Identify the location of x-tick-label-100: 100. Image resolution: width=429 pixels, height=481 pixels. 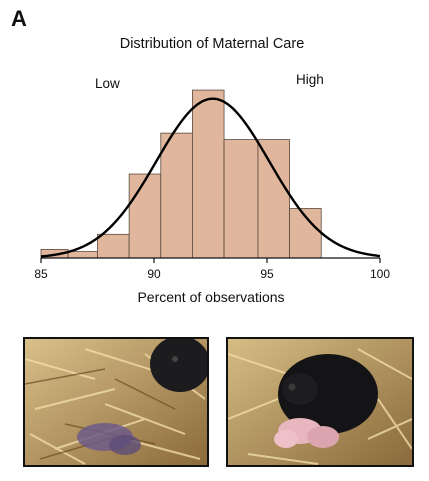
(380, 274).